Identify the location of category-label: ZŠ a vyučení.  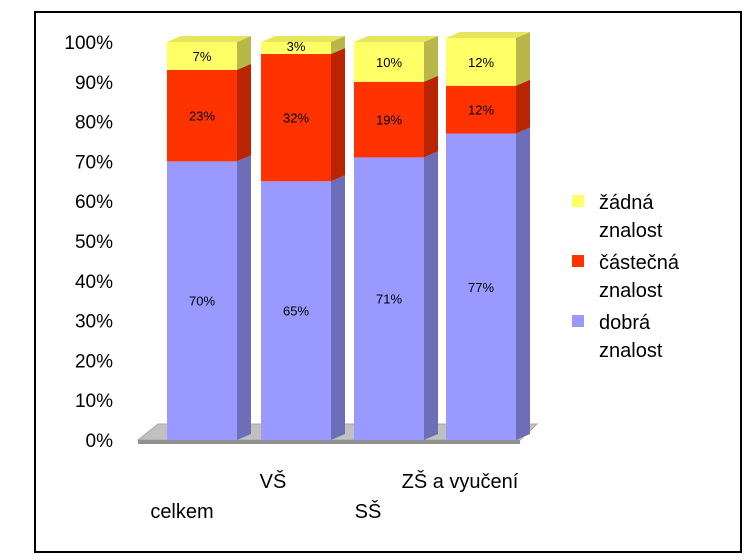
(460, 481).